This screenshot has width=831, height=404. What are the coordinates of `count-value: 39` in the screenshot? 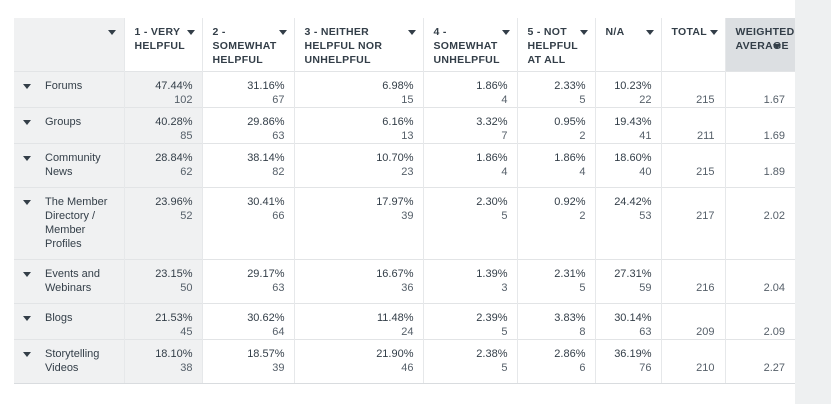 It's located at (407, 216).